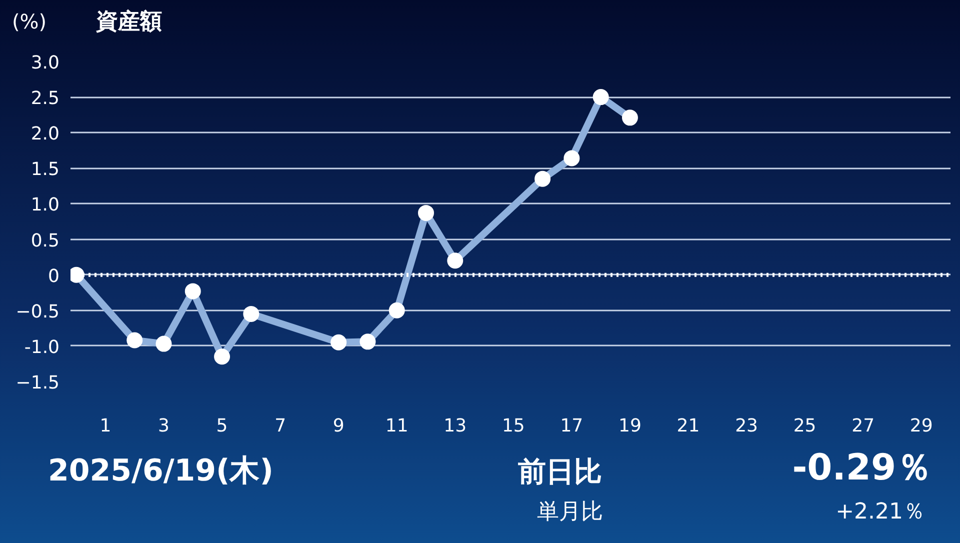  Describe the element at coordinates (455, 426) in the screenshot. I see `x-tick-label: 13` at that location.